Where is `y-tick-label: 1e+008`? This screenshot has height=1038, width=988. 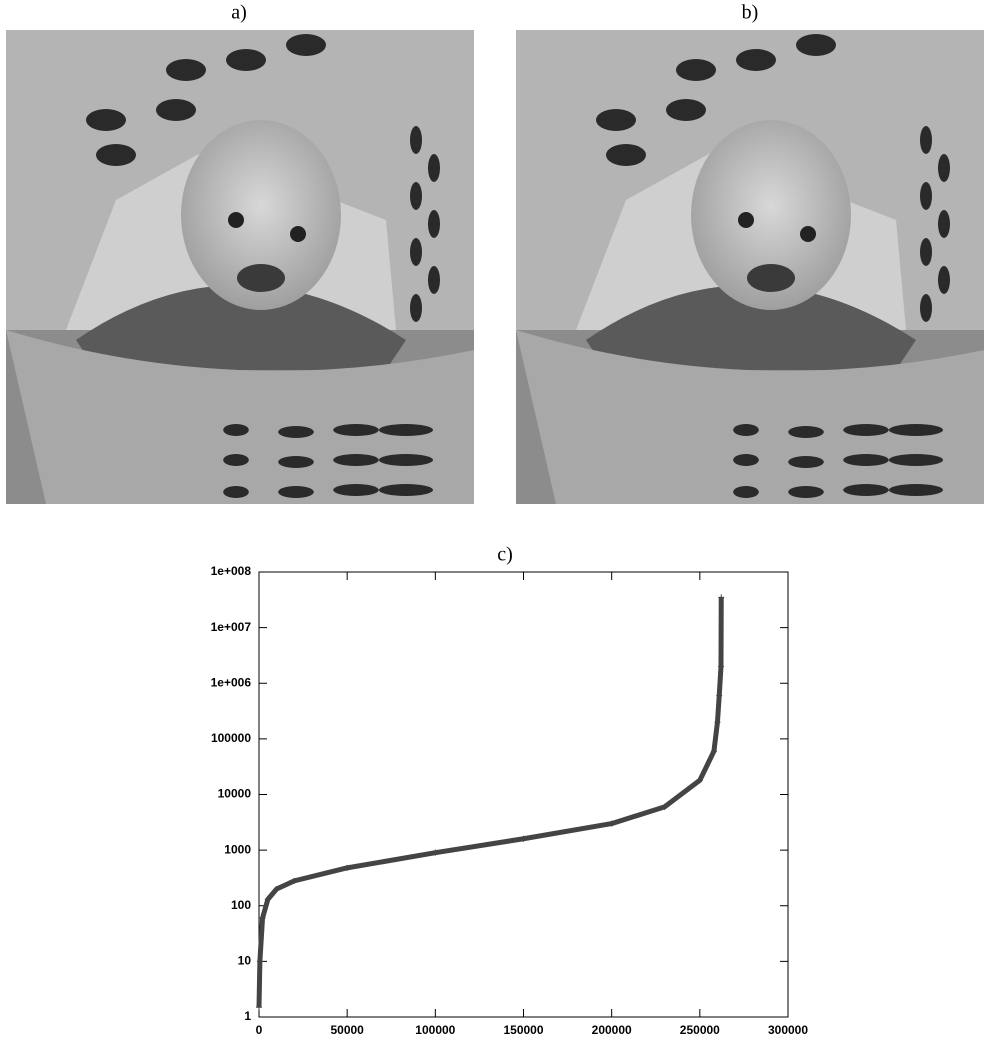 y-tick-label: 1e+008 is located at coordinates (231, 571).